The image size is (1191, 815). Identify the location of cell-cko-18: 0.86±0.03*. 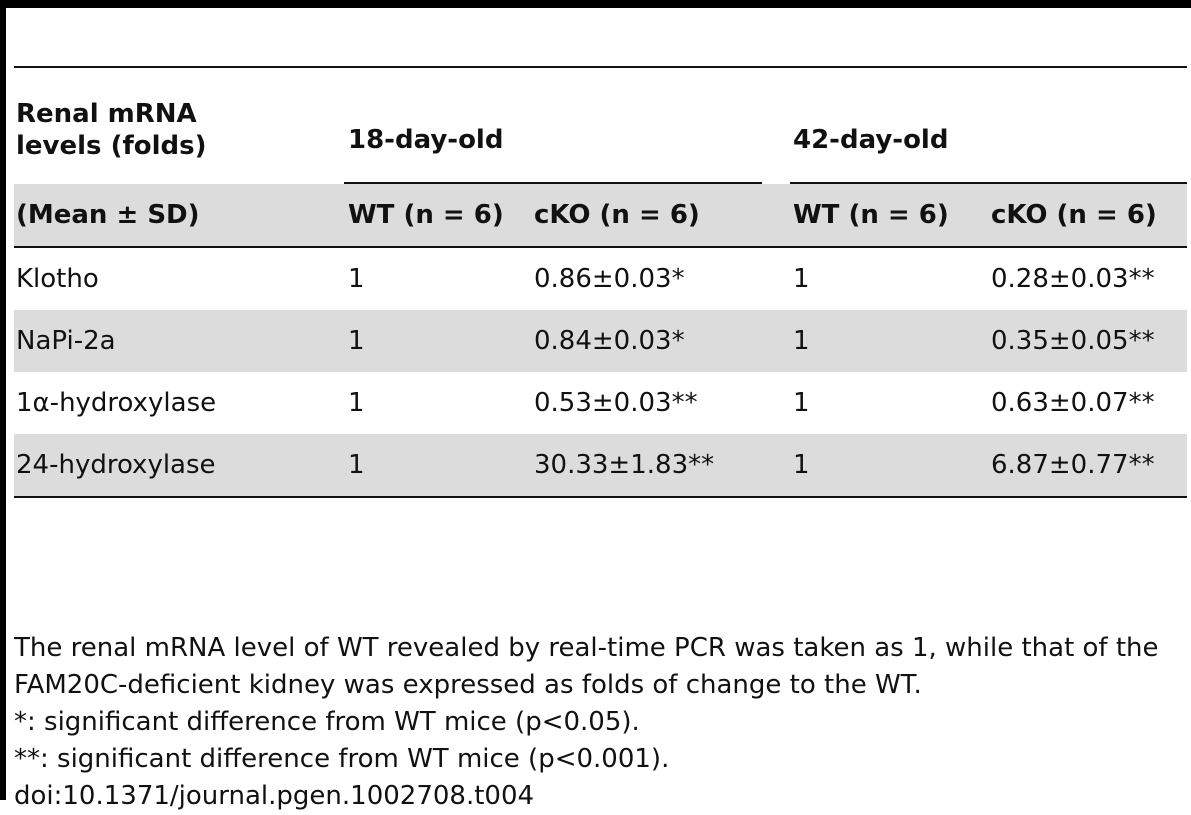
(609, 279).